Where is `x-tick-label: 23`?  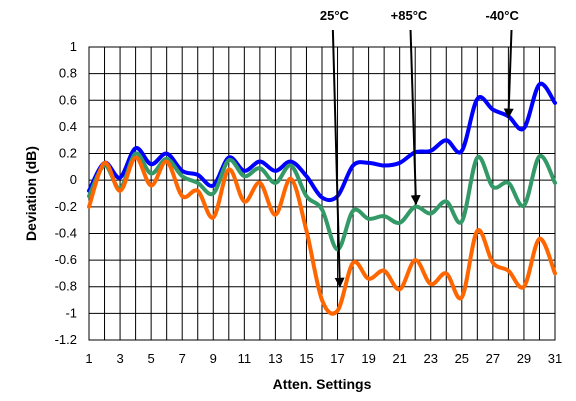
x-tick-label: 23 is located at coordinates (430, 358).